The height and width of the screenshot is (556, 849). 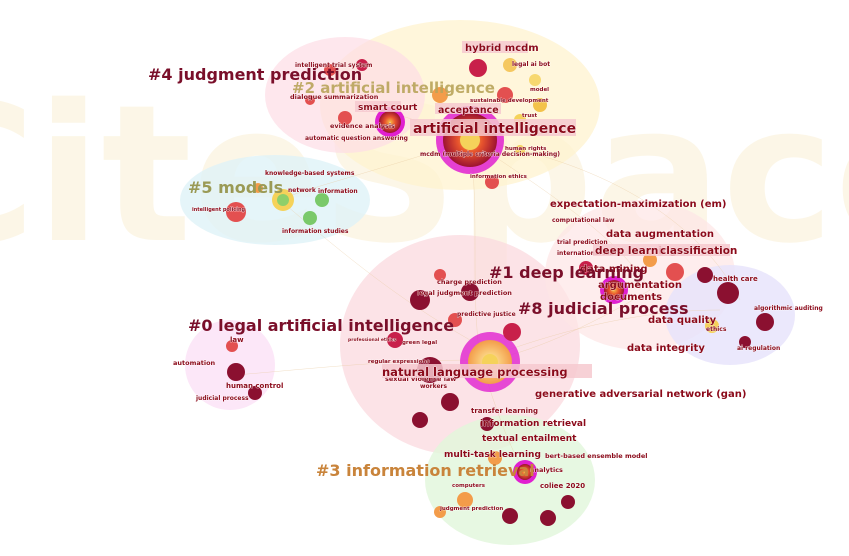 What do you see at coordinates (219, 210) in the screenshot?
I see `keyword-label: intelligent policing` at bounding box center [219, 210].